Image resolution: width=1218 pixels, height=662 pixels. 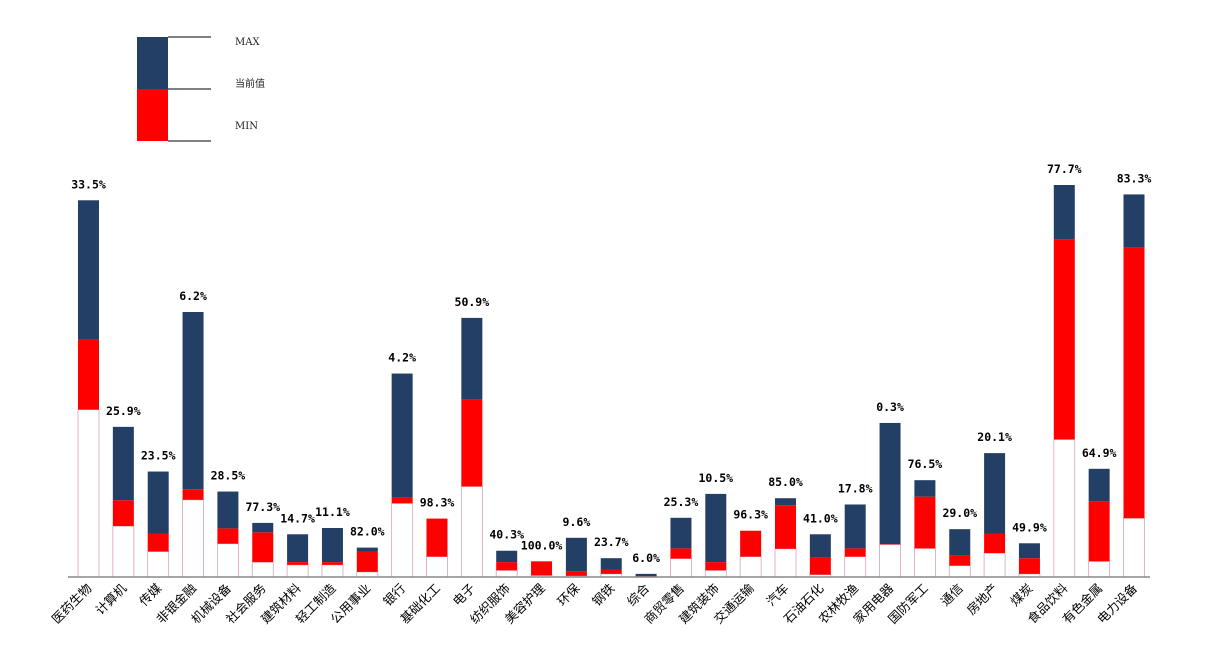 I want to click on legend: MAX 当前值 MIN, so click(x=201, y=89).